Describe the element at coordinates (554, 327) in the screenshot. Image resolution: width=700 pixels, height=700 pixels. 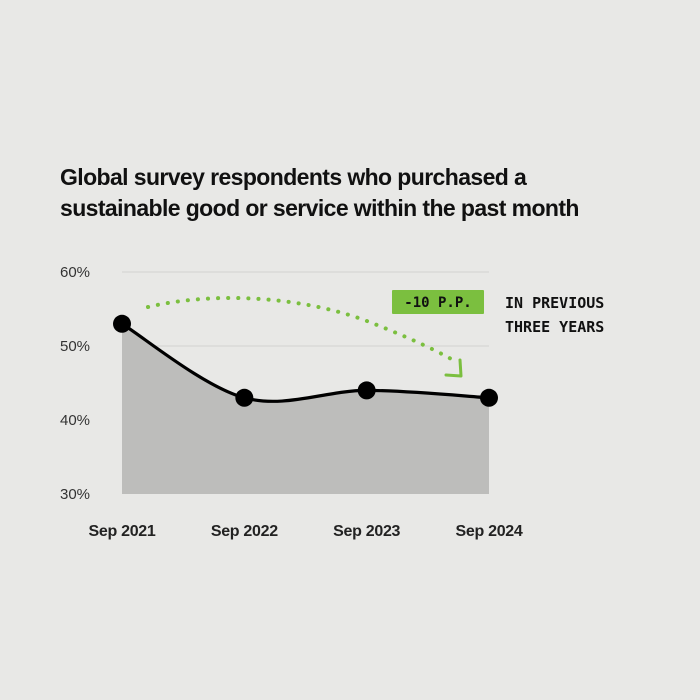
I see `annotation-text-line-2: THREE YEARS` at that location.